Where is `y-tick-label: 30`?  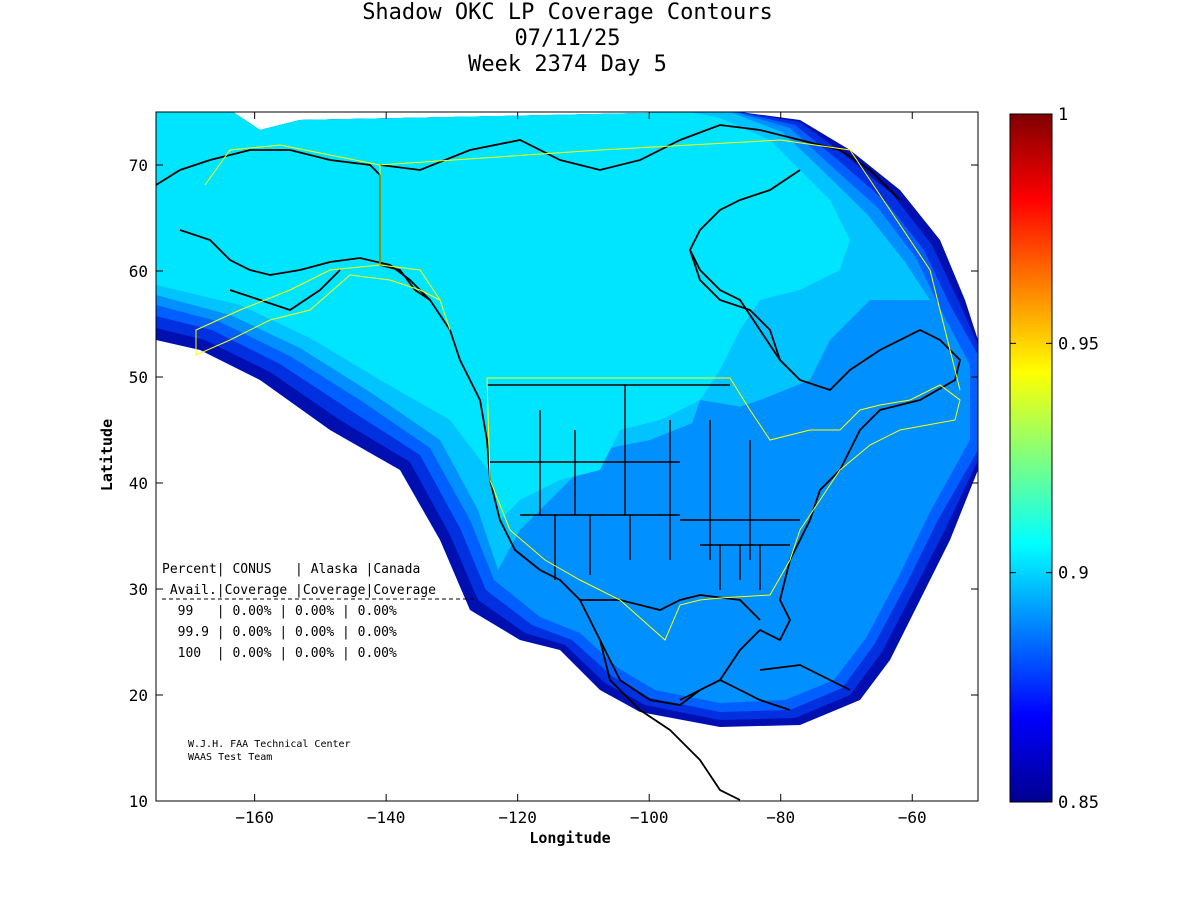 y-tick-label: 30 is located at coordinates (138, 589).